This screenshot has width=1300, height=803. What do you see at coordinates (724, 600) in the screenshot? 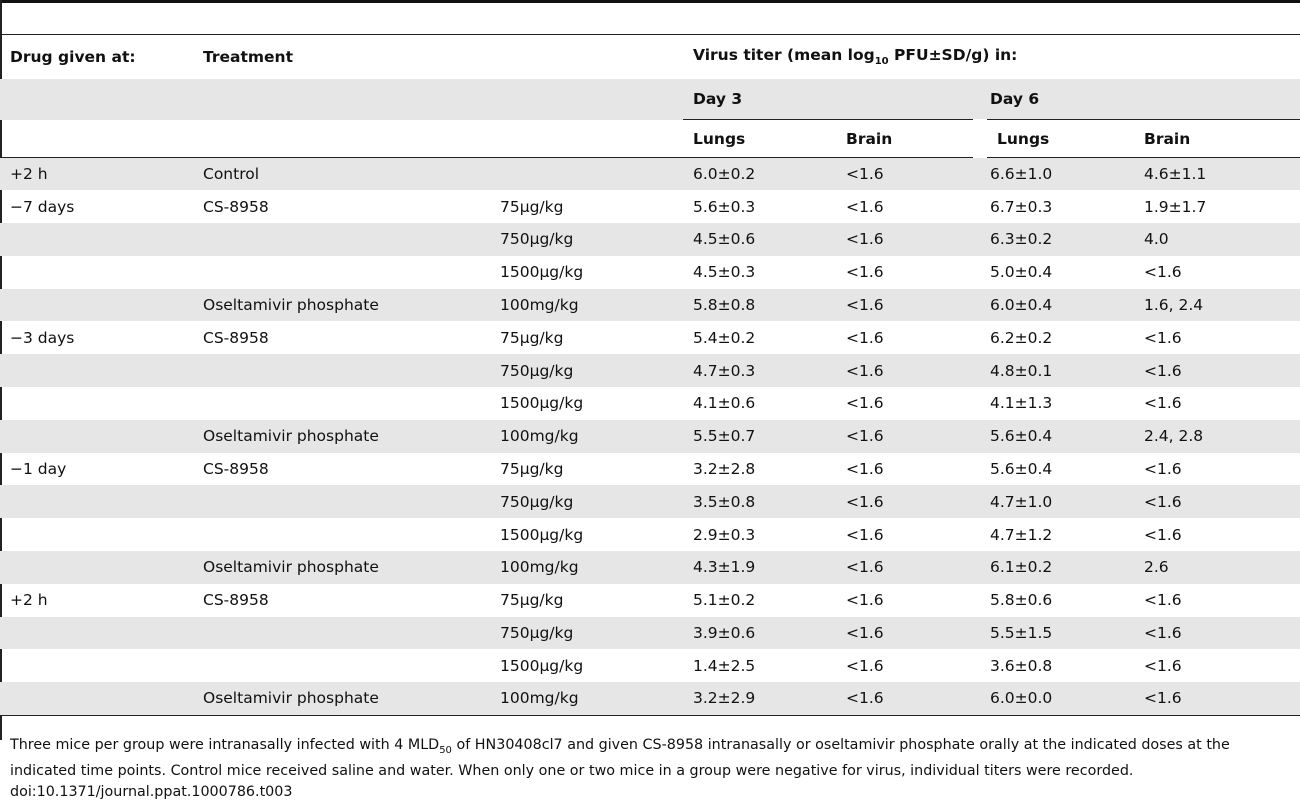
I see `cell-day3-lungs: 5.1±0.2` at bounding box center [724, 600].